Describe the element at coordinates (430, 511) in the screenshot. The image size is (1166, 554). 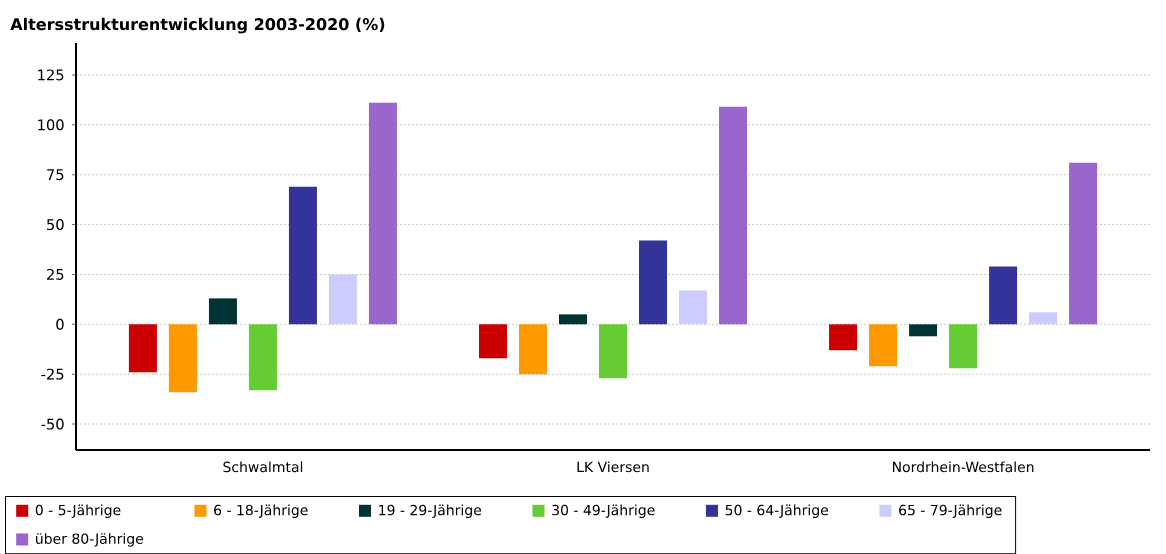
I see `legend-label: 19 - 29-Jährige` at that location.